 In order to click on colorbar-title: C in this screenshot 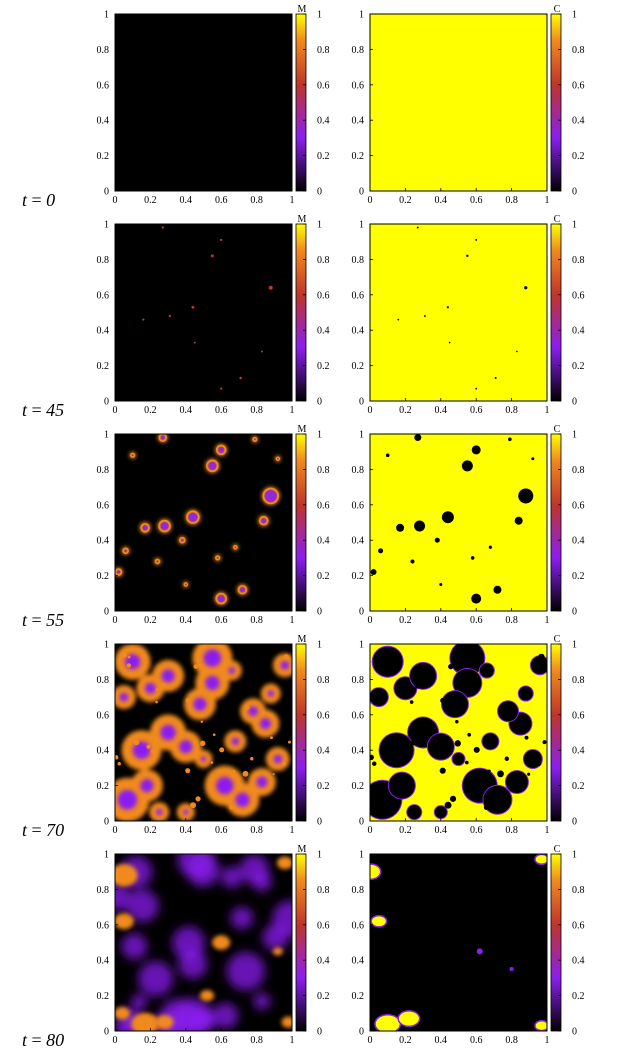, I will do `click(557, 849)`.